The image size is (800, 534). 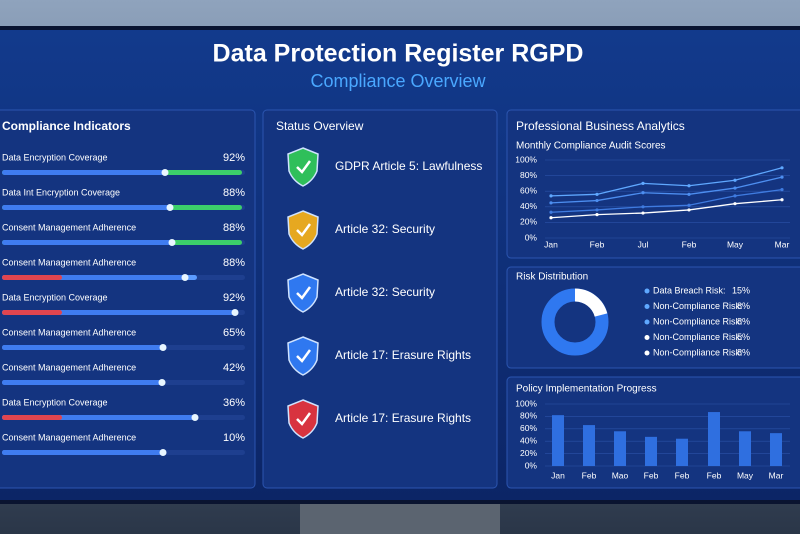 I want to click on risk-value: 15%, so click(x=741, y=290).